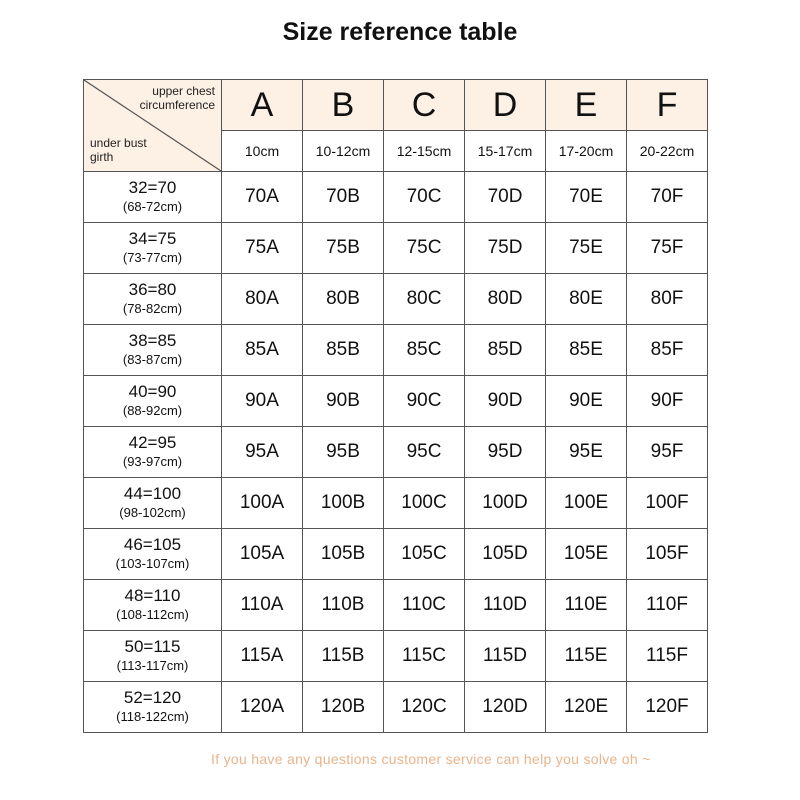  What do you see at coordinates (424, 151) in the screenshot?
I see `cup-range: 12-15cm` at bounding box center [424, 151].